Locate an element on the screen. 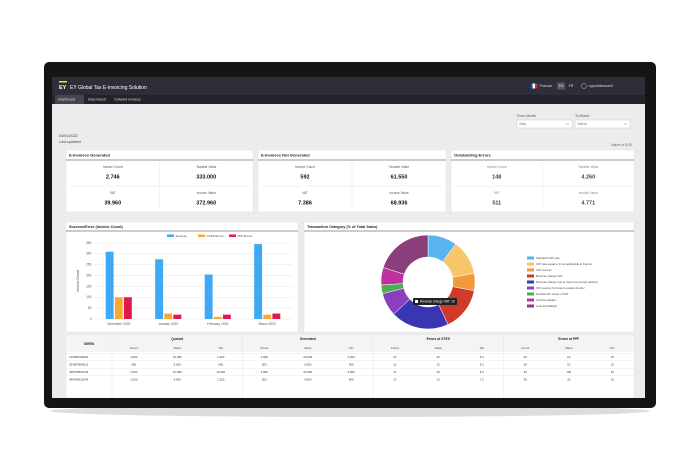 The width and height of the screenshot is (700, 472). metric-value: 4.771 is located at coordinates (588, 203).